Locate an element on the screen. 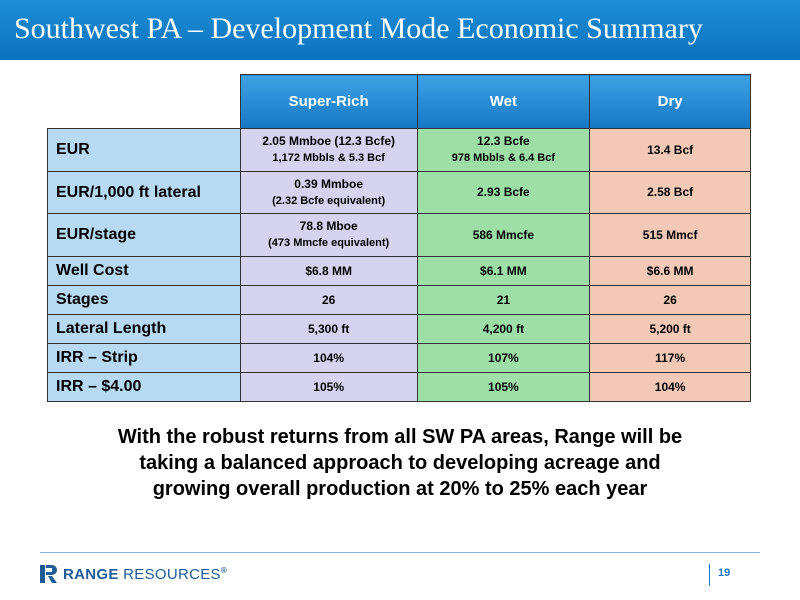 The width and height of the screenshot is (800, 600). cell-line: 0.39 Mmboe is located at coordinates (328, 183).